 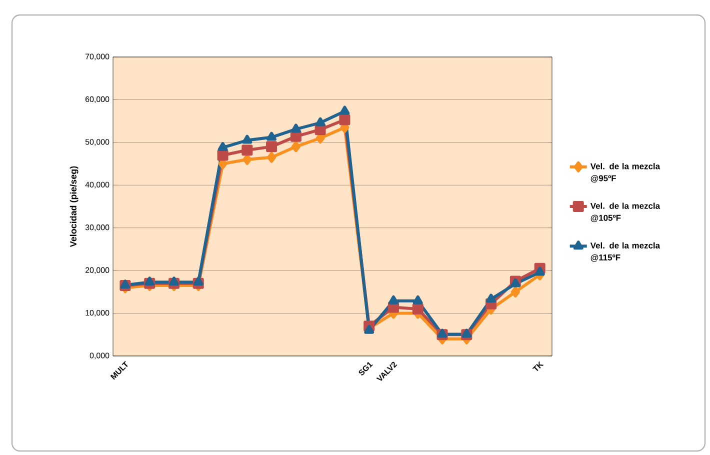 What do you see at coordinates (625, 172) in the screenshot?
I see `legend-label: Vel. de la mezcla @95ºF` at bounding box center [625, 172].